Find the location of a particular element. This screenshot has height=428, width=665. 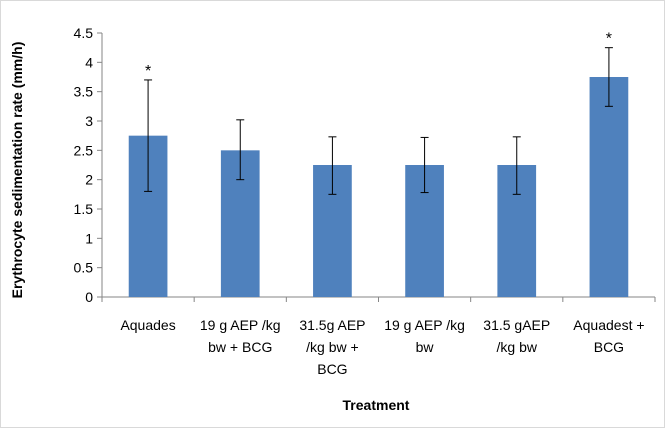

x-category-label: Aquadest + is located at coordinates (608, 325).